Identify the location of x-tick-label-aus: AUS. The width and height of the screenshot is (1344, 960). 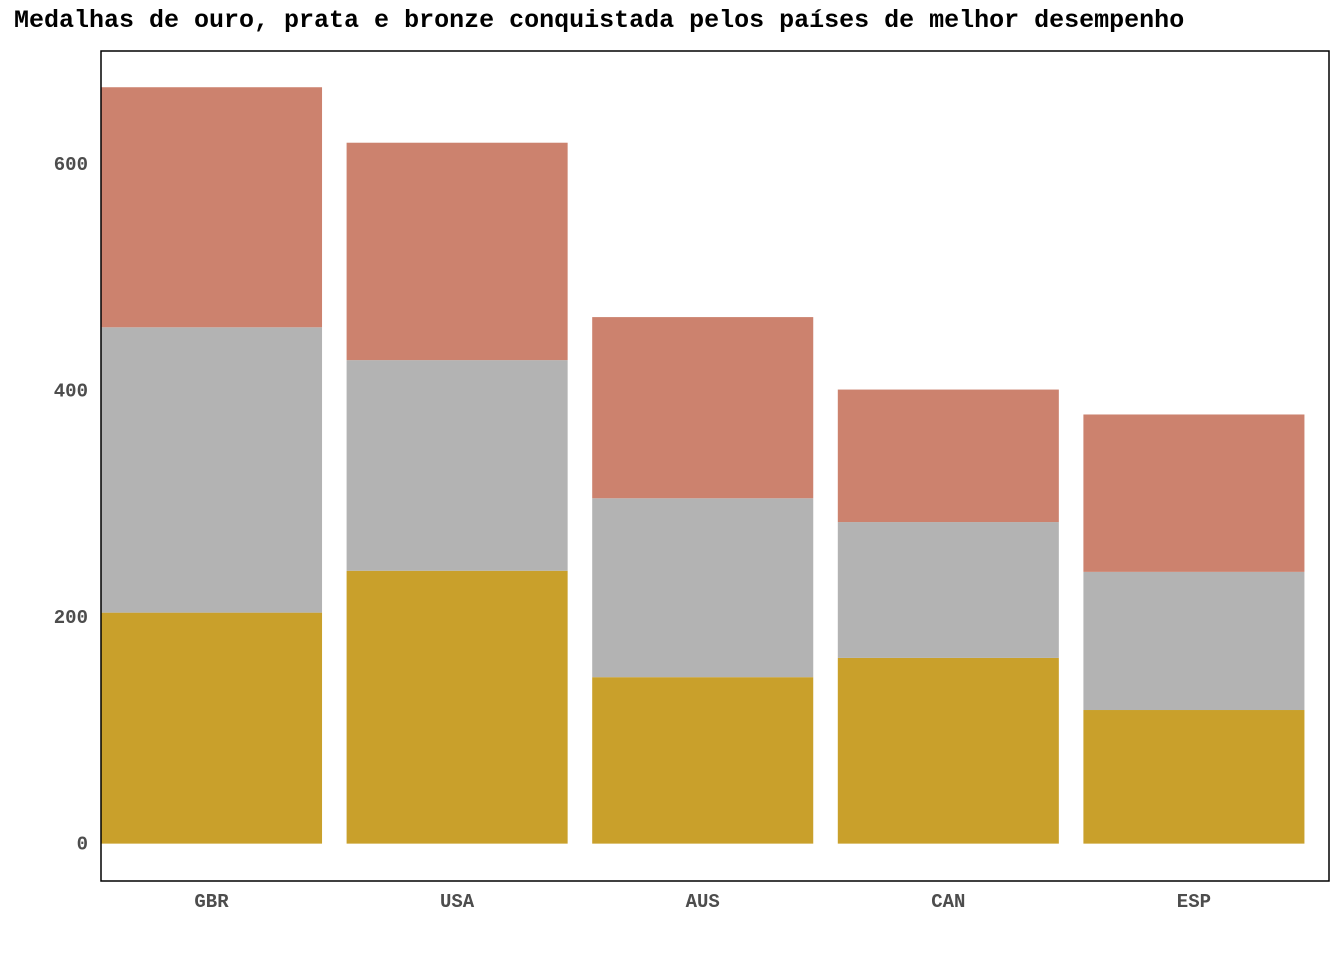
(703, 902).